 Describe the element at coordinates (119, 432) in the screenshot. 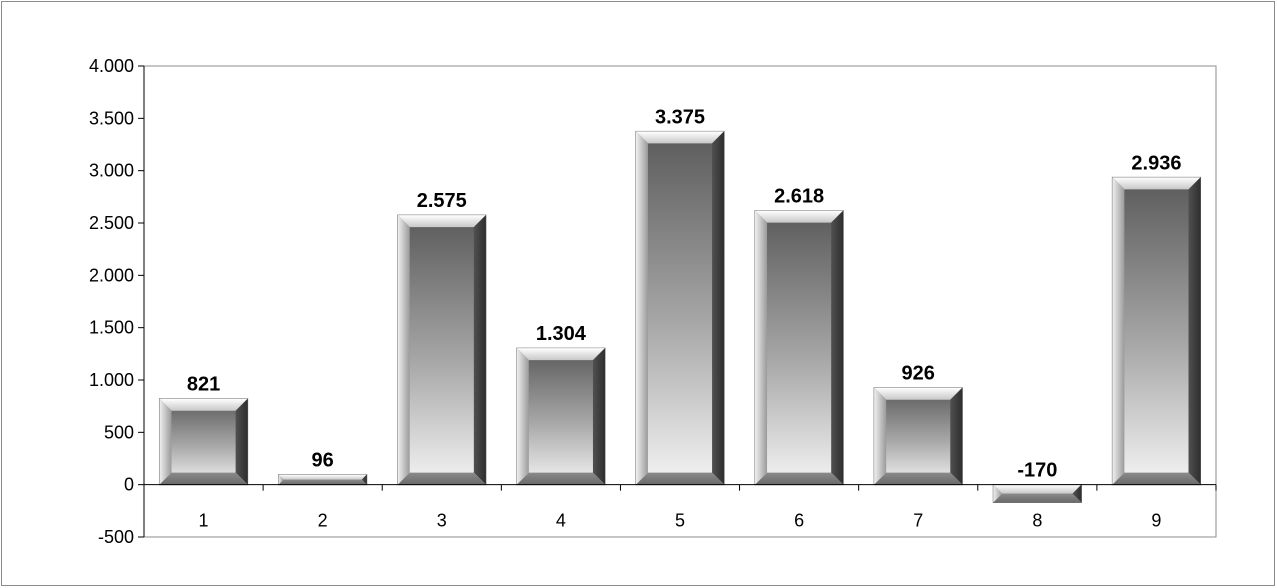

I see `y-tick-label: 500` at that location.